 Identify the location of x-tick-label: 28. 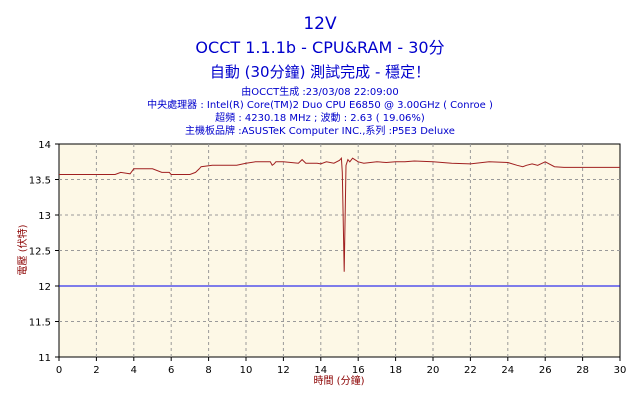
(582, 370).